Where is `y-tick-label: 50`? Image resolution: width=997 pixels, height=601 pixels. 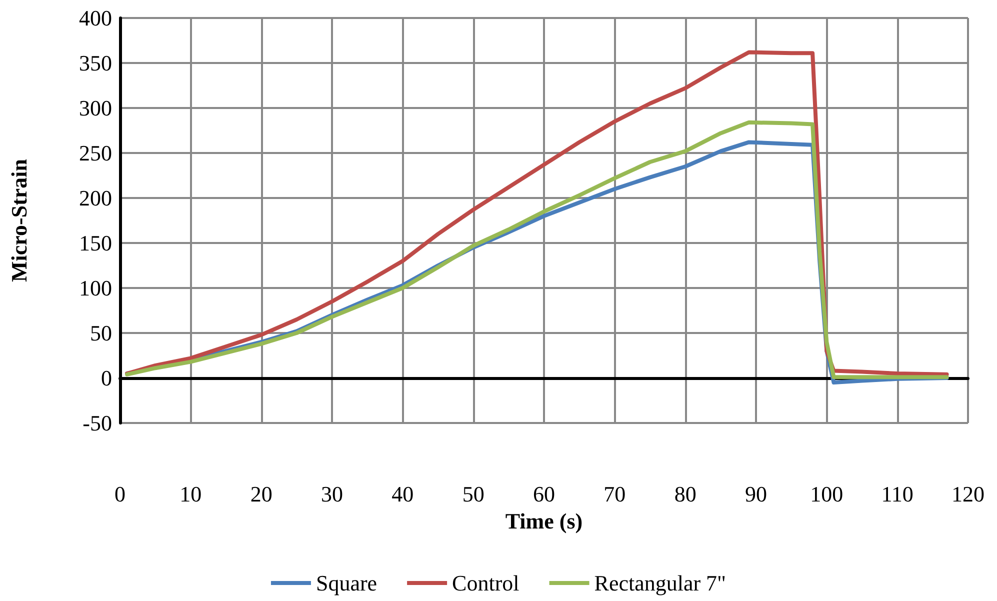 y-tick-label: 50 is located at coordinates (101, 333).